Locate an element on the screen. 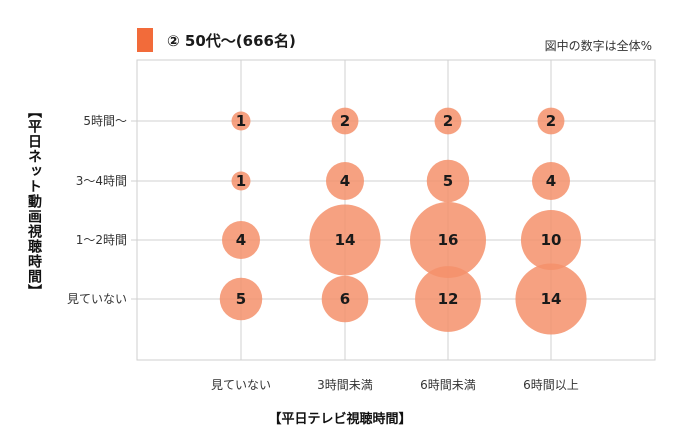 The image size is (680, 439). legend: ② 50代～(666名) is located at coordinates (216, 40).